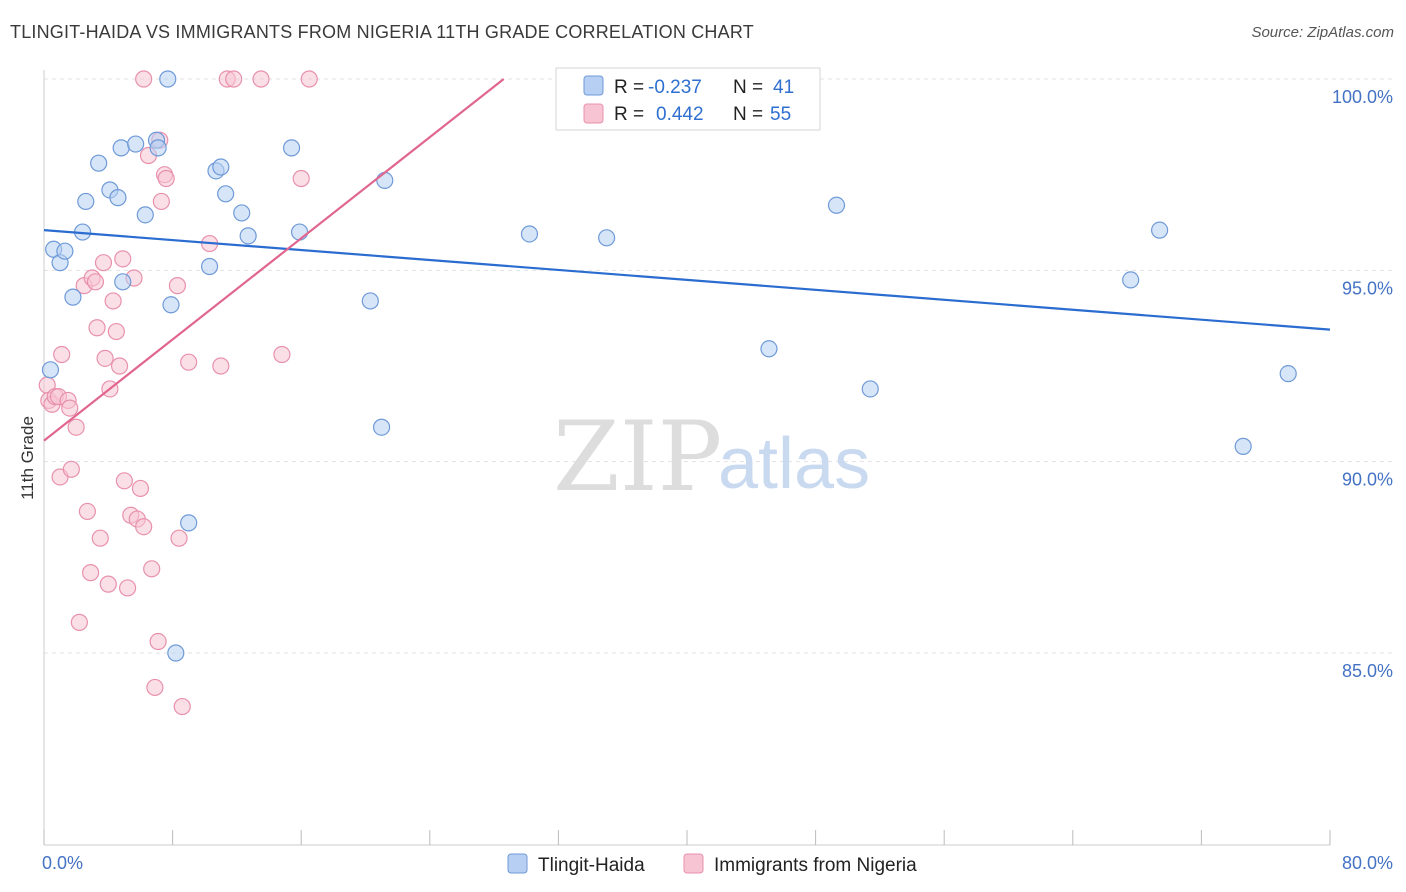 Image resolution: width=1406 pixels, height=892 pixels. Describe the element at coordinates (593, 113) in the screenshot. I see `legend-swatch-pink` at that location.